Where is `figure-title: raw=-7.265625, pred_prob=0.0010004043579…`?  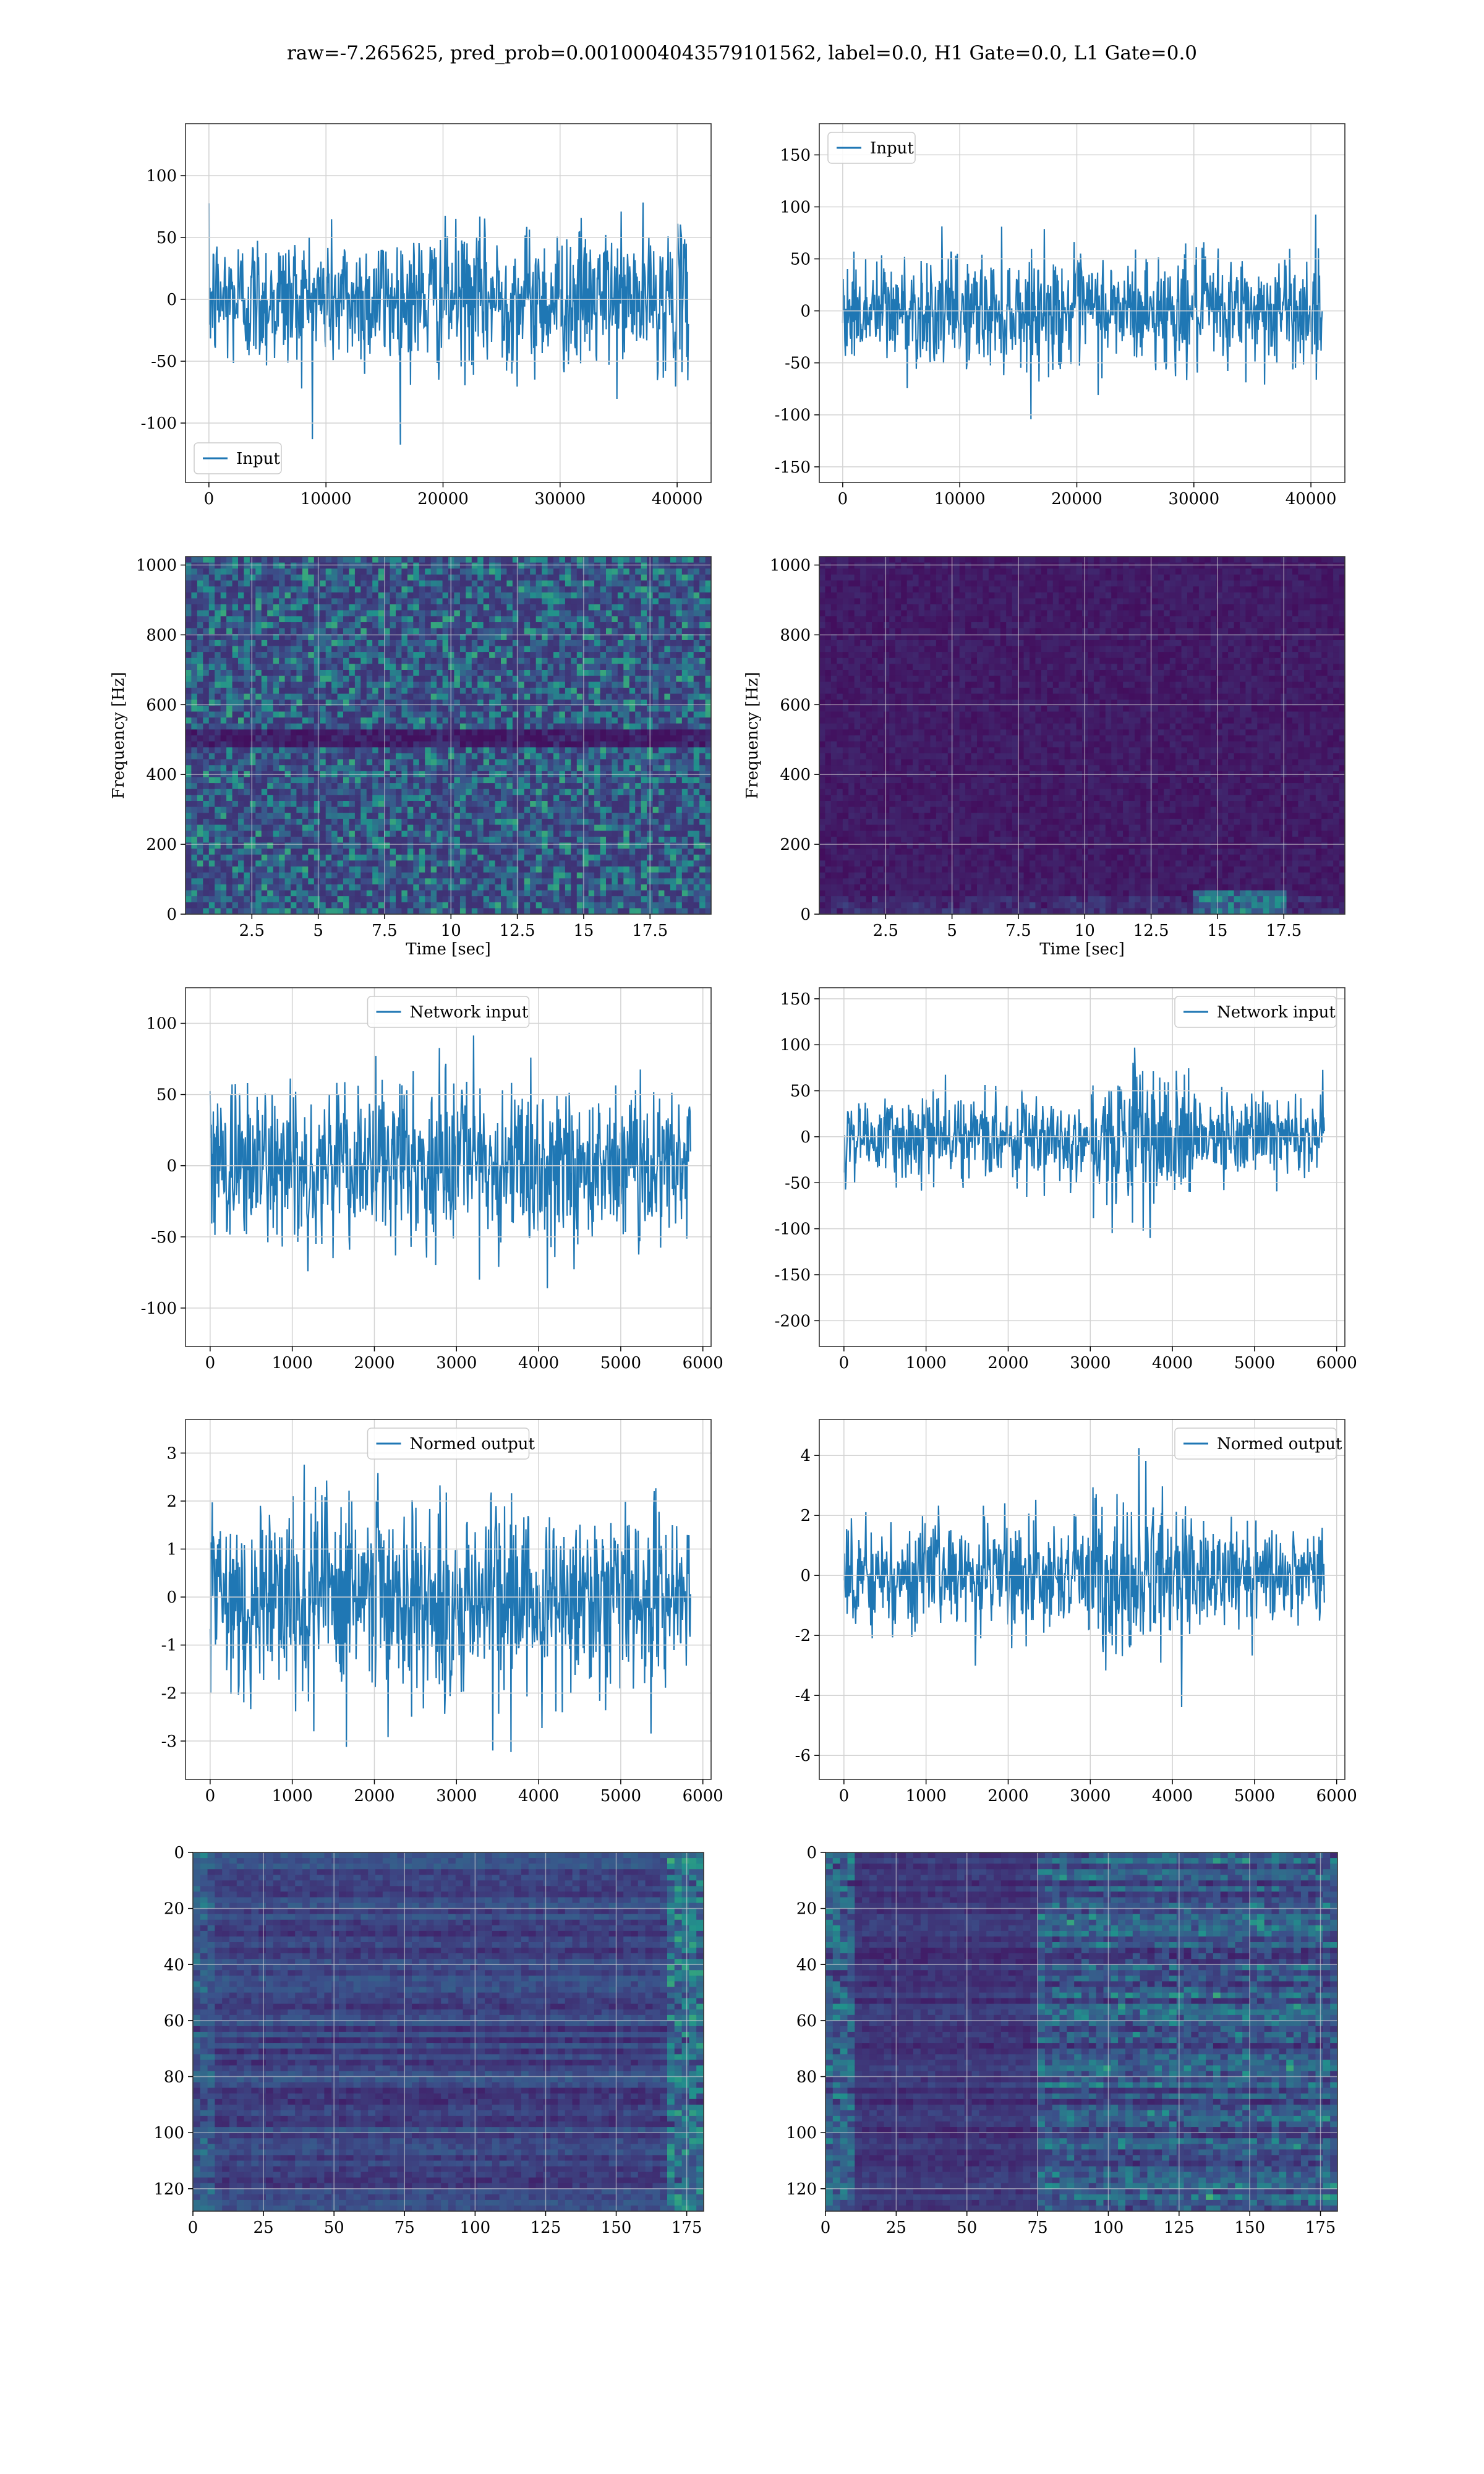 figure-title: raw=-7.265625, pred_prob=0.0010004043579… is located at coordinates (742, 53).